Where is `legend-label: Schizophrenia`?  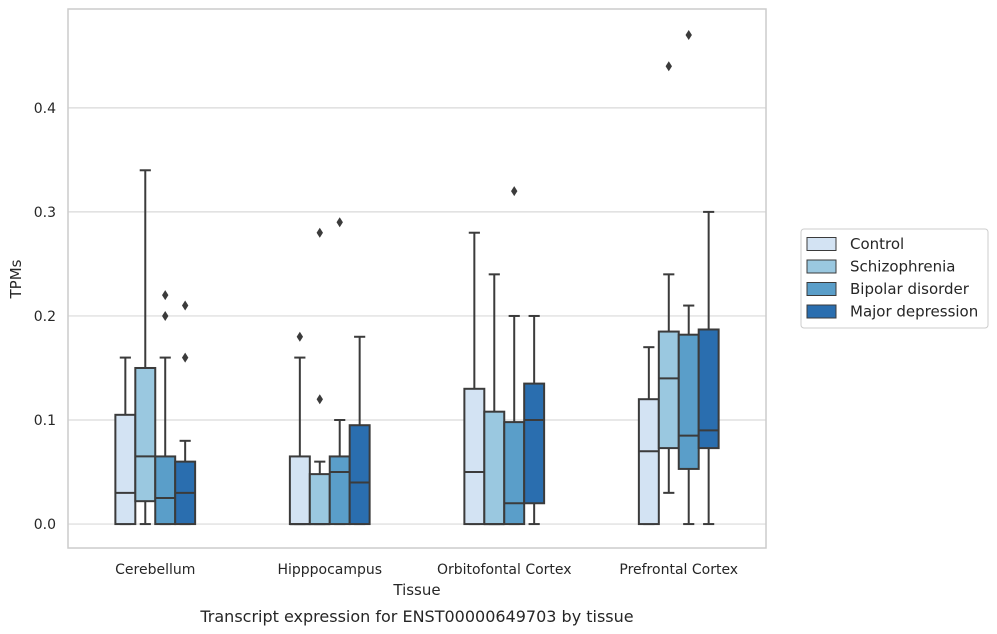 legend-label: Schizophrenia is located at coordinates (902, 267).